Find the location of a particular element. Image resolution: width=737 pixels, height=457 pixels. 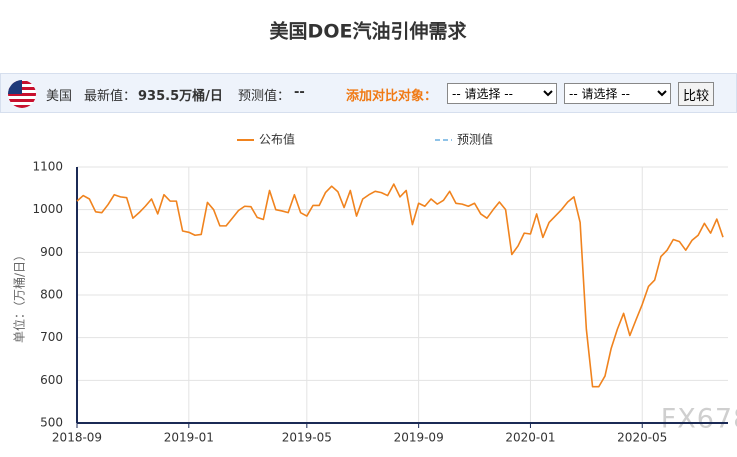

compare-label: 添加对比对象： is located at coordinates (392, 96).